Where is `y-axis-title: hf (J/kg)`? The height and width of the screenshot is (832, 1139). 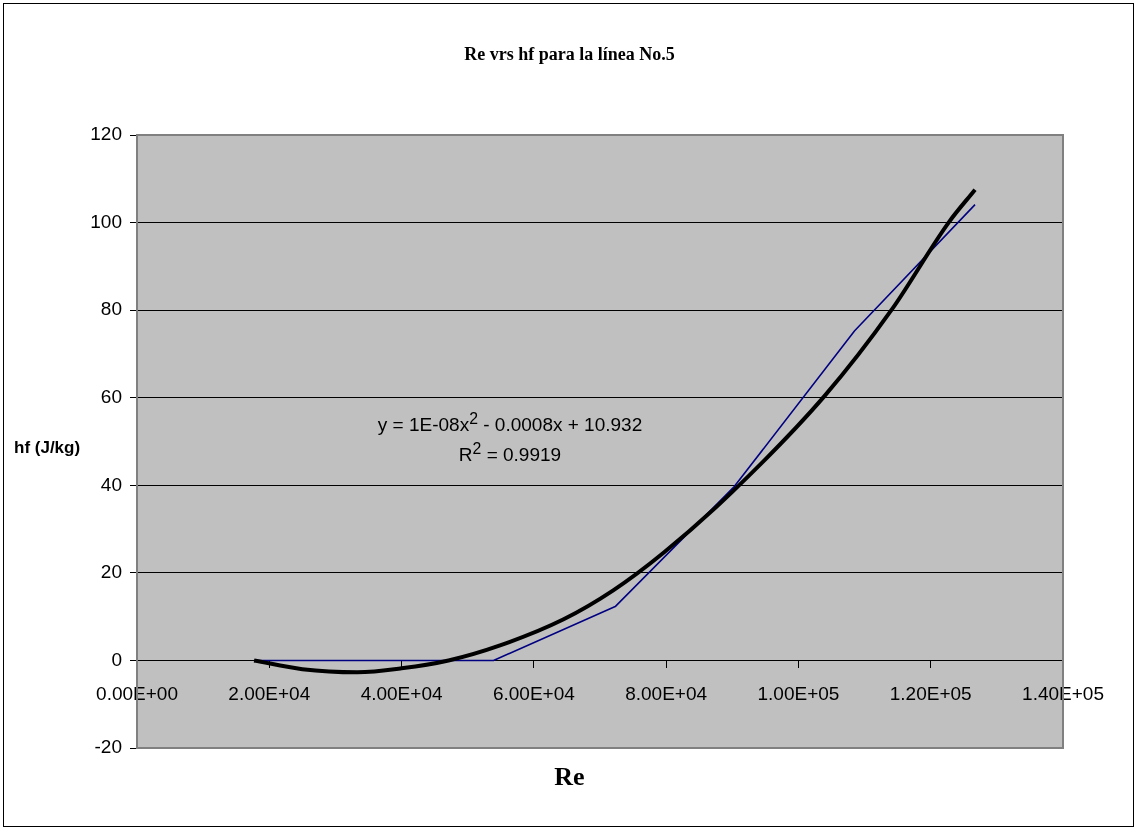 y-axis-title: hf (J/kg) is located at coordinates (47, 448).